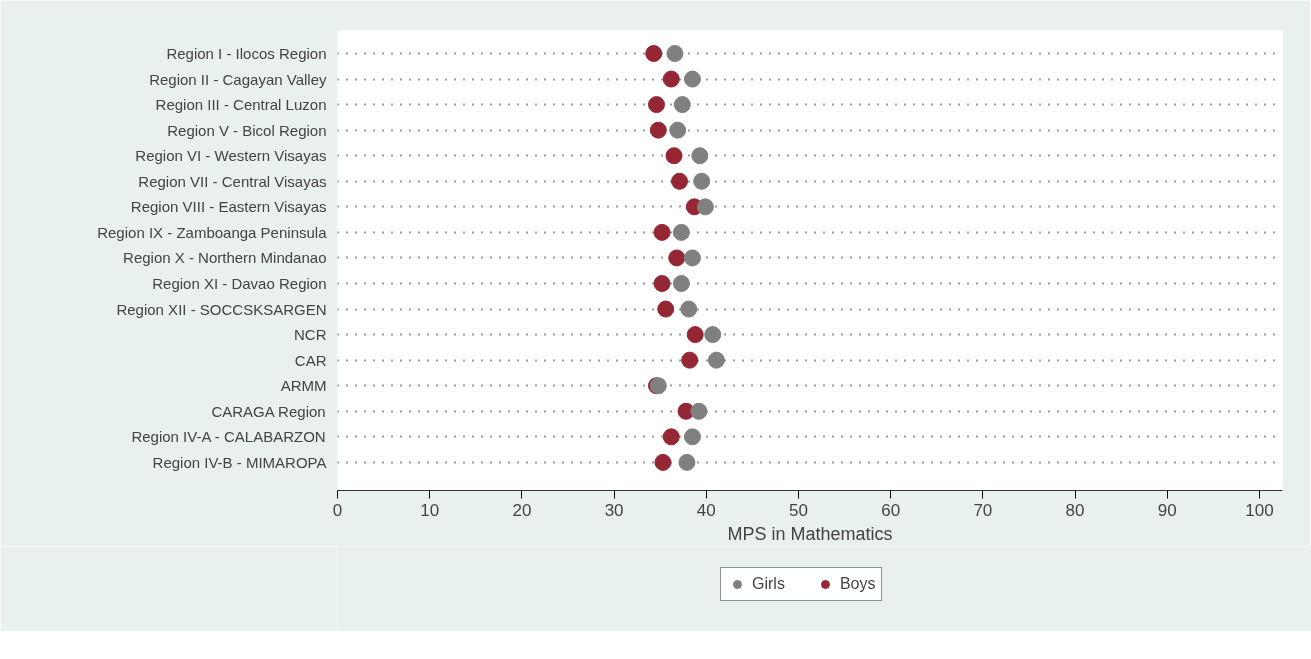 Image resolution: width=1311 pixels, height=659 pixels. What do you see at coordinates (768, 584) in the screenshot?
I see `legend-label: Girls` at bounding box center [768, 584].